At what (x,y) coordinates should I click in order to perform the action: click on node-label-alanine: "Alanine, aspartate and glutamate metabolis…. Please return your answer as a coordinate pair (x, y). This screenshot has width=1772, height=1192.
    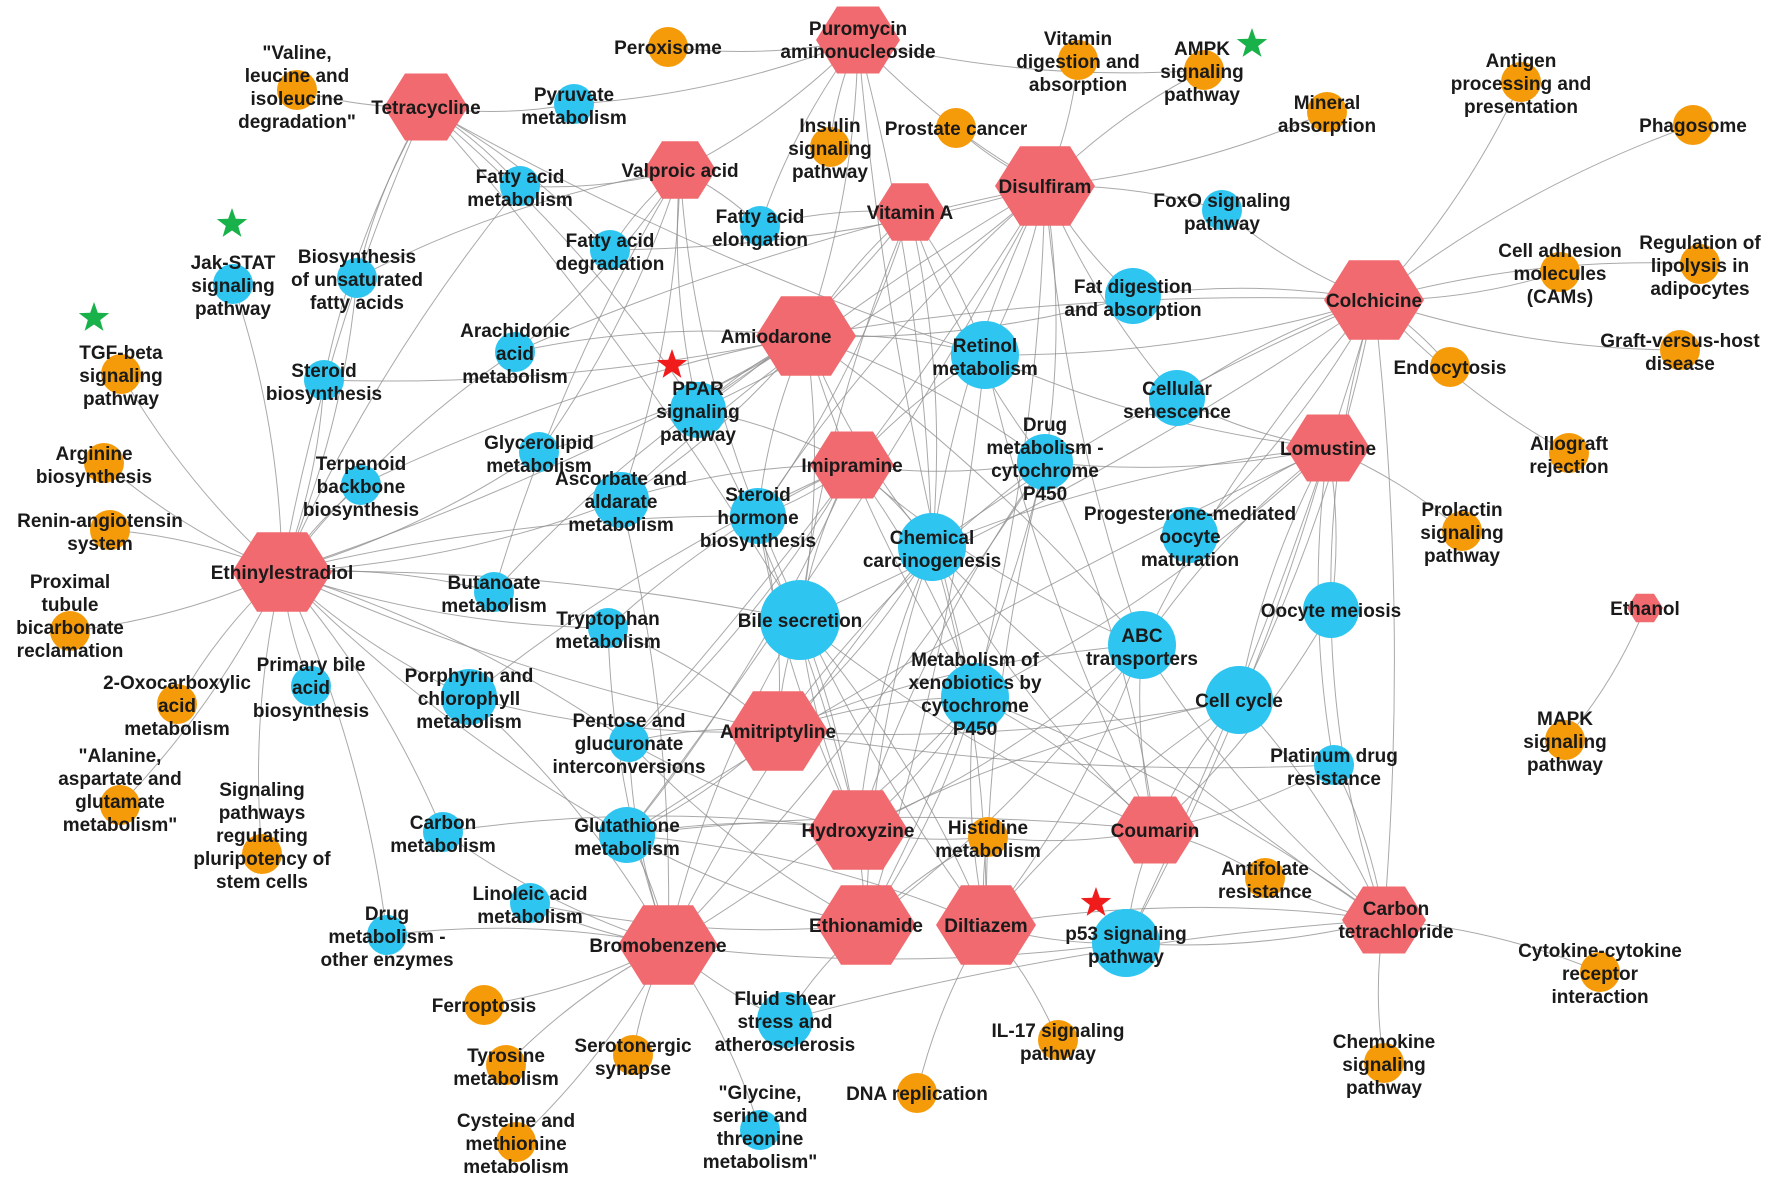
    Looking at the image, I should click on (120, 791).